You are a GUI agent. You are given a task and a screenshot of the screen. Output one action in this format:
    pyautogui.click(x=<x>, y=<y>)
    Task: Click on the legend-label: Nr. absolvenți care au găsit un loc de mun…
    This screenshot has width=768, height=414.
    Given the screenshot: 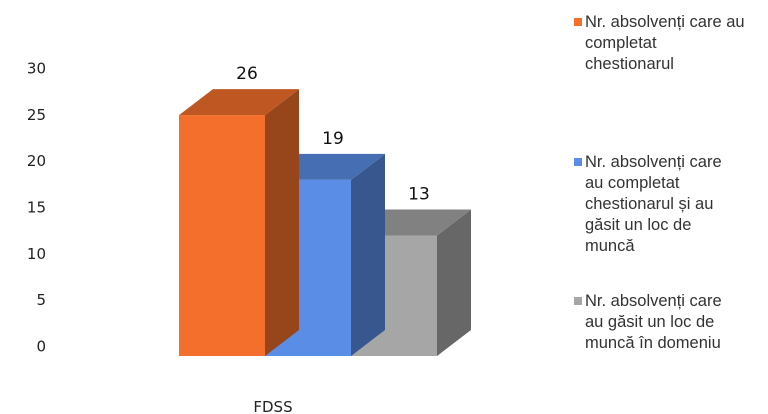 What is the action you would take?
    pyautogui.click(x=653, y=322)
    